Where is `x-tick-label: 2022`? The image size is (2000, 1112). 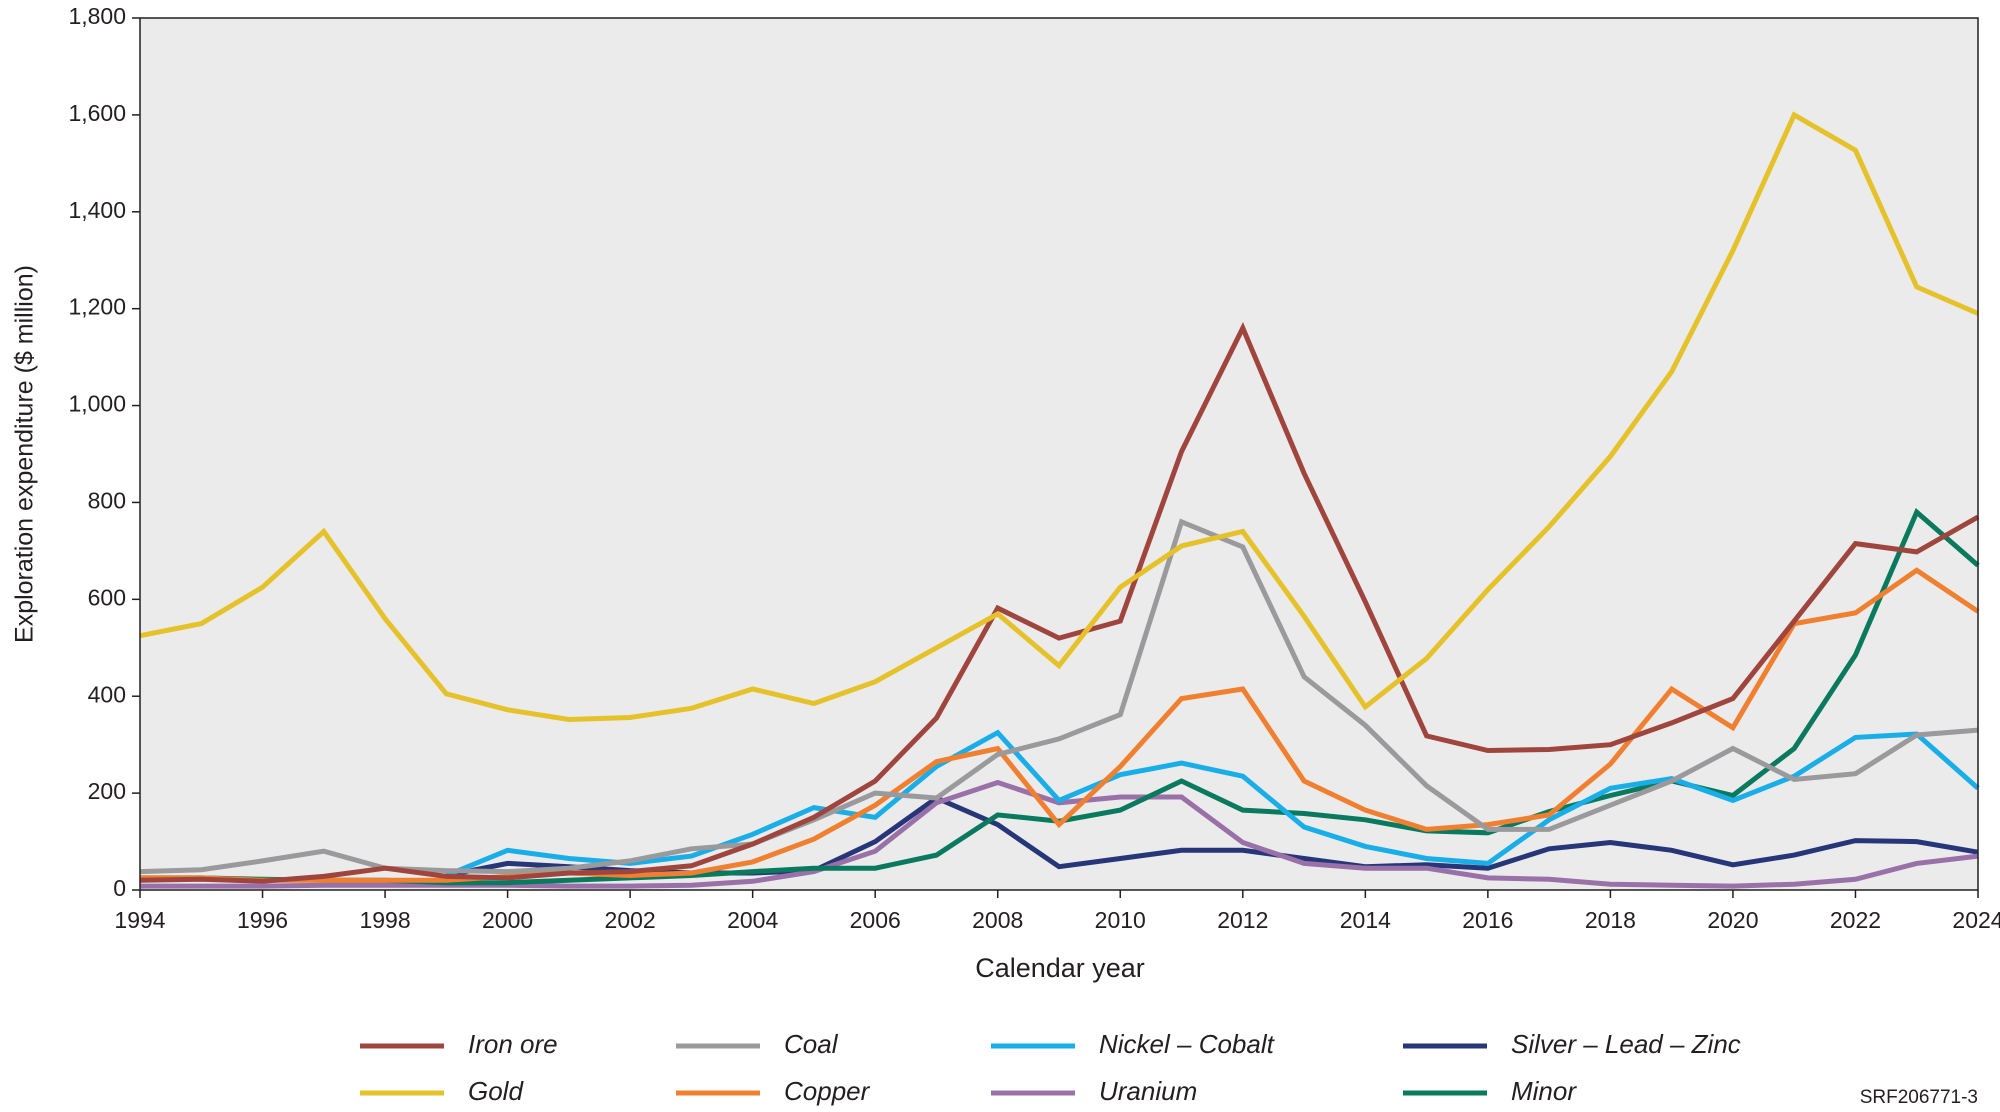 x-tick-label: 2022 is located at coordinates (1855, 920).